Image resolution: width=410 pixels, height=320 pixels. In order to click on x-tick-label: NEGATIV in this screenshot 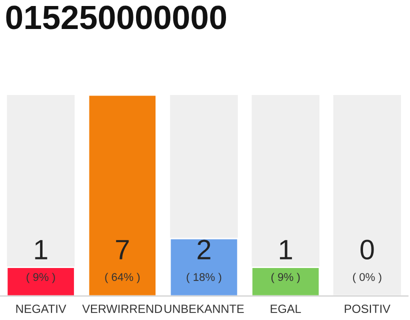, I will do `click(41, 309)`.